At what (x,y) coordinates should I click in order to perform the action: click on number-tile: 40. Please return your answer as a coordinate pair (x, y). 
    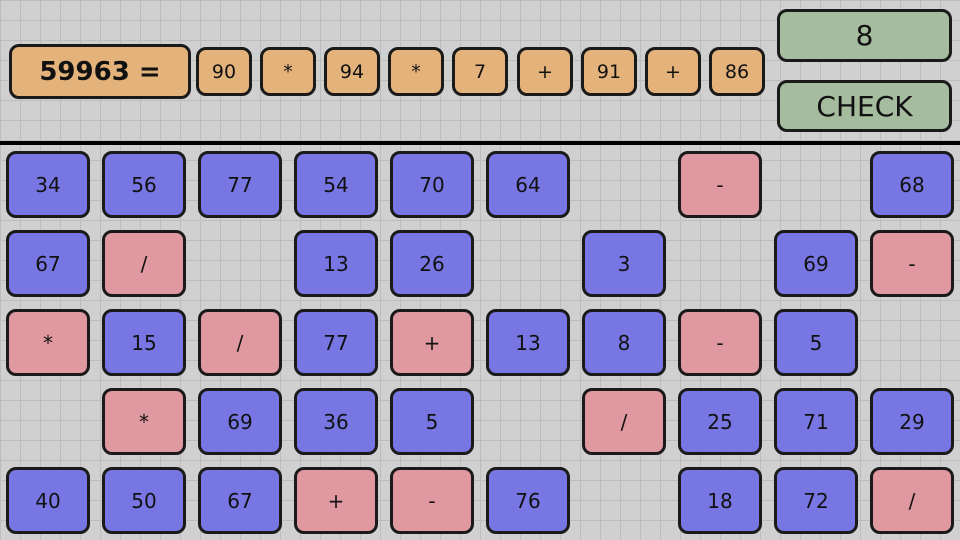
    Looking at the image, I should click on (48, 500).